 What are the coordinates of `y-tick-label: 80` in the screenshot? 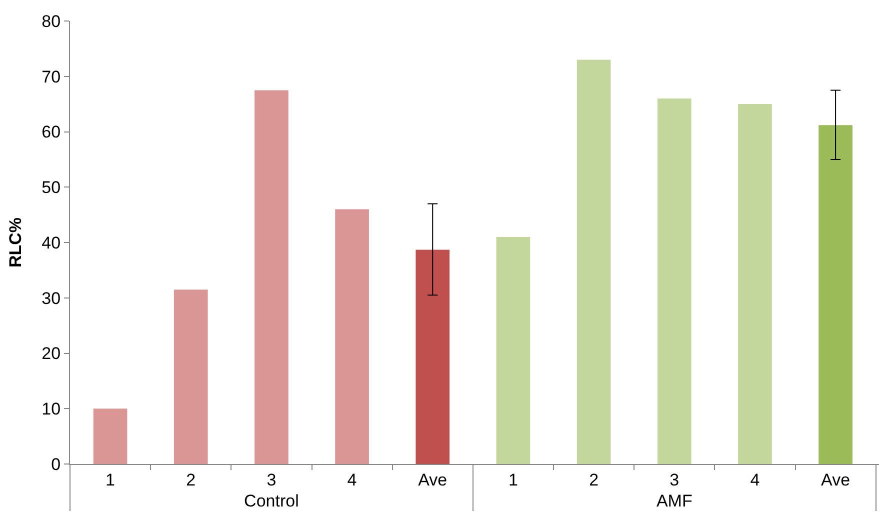 It's located at (51, 21).